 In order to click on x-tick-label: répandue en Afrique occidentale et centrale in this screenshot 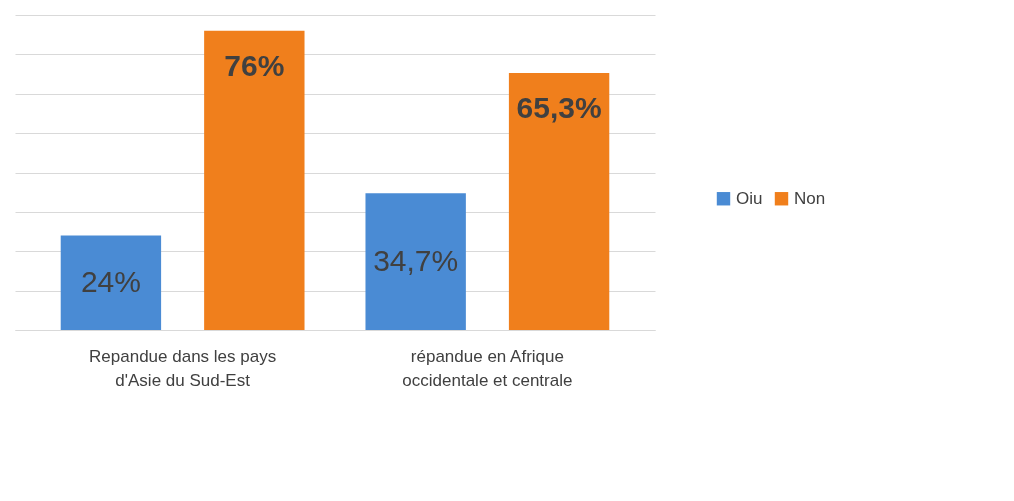, I will do `click(487, 368)`.